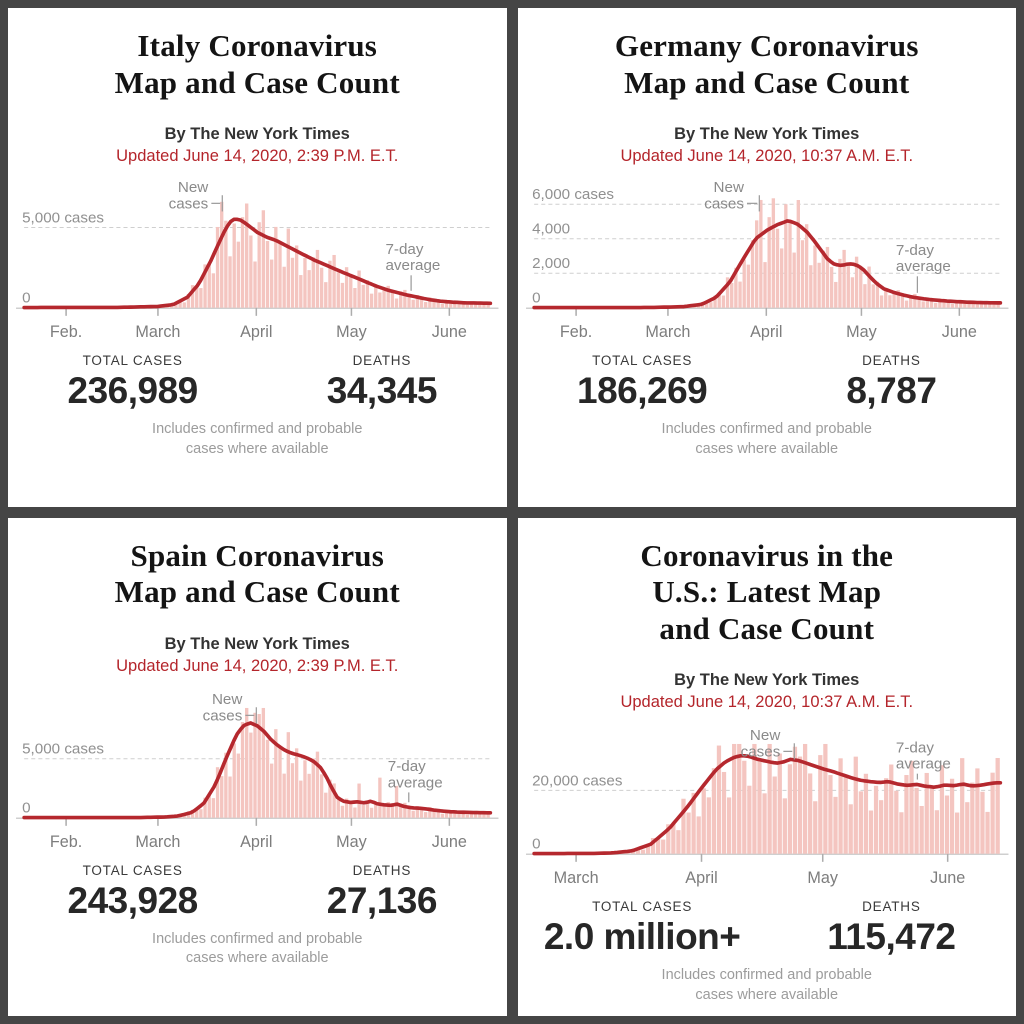  What do you see at coordinates (382, 900) in the screenshot?
I see `deaths-value: 27,136` at bounding box center [382, 900].